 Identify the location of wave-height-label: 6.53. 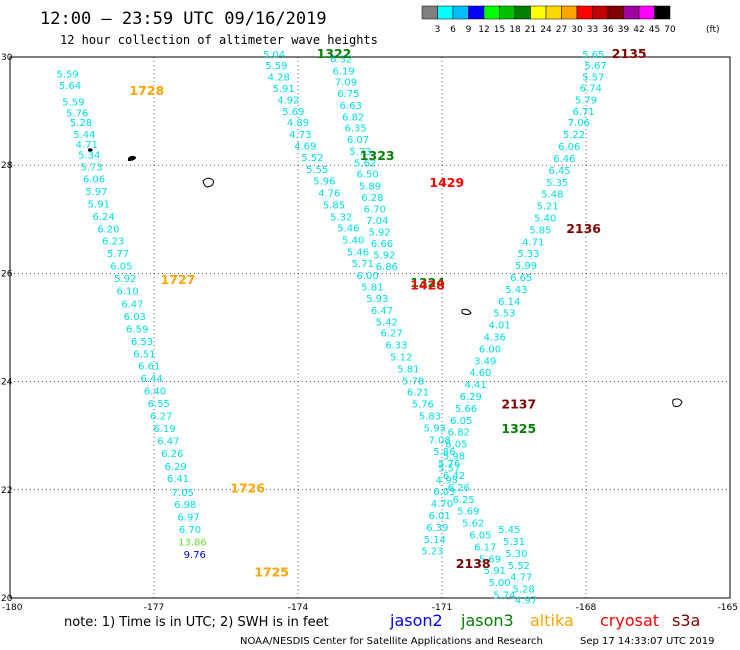
(142, 342).